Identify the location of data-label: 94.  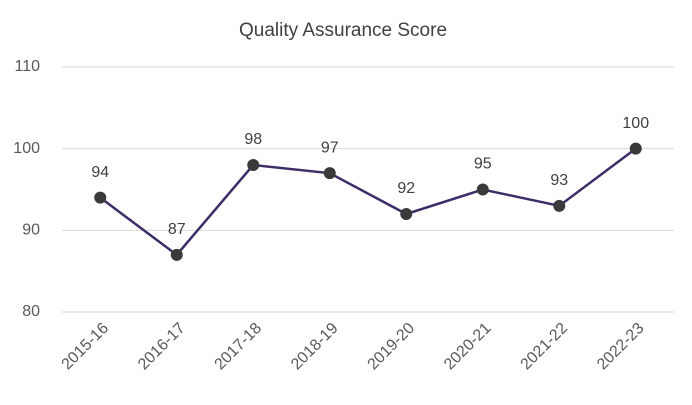
(100, 172).